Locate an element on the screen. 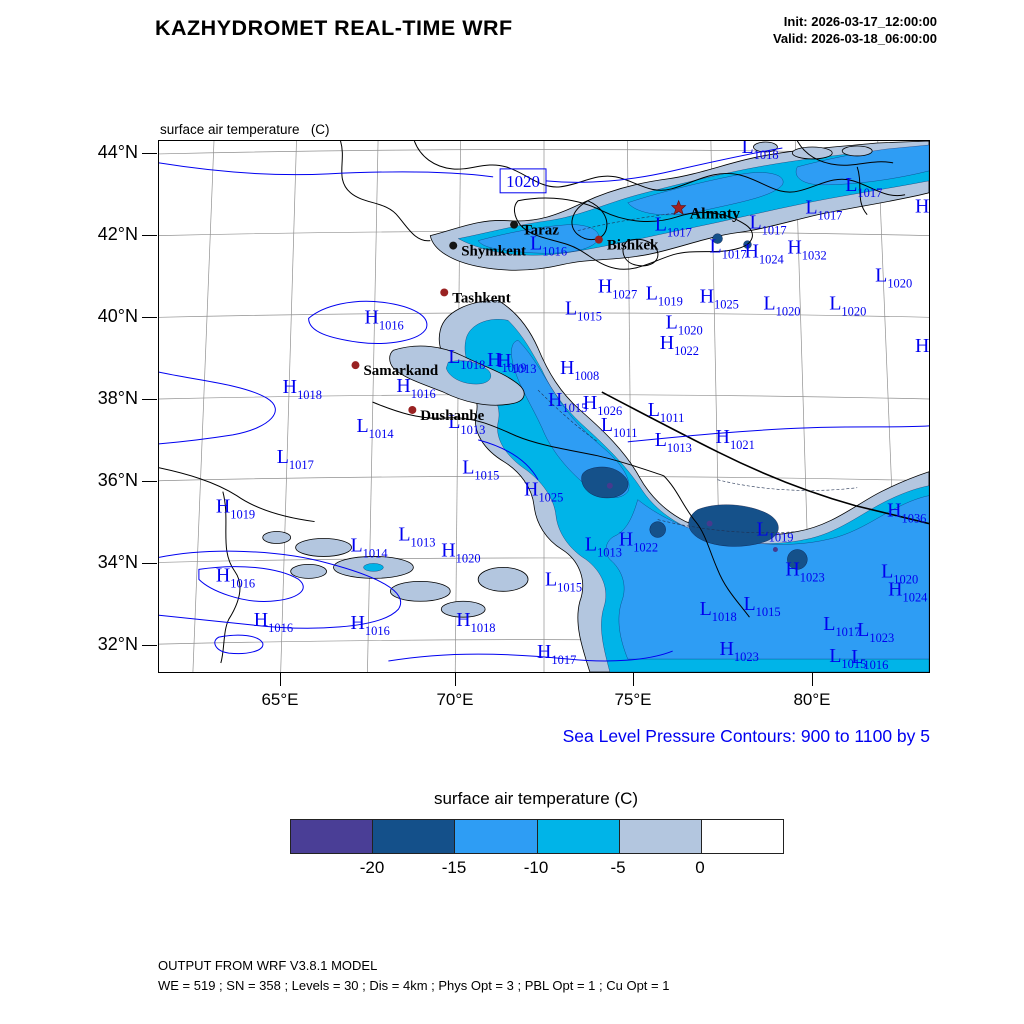 The width and height of the screenshot is (1024, 1024). pressure-marker-h: H1032 is located at coordinates (806, 250).